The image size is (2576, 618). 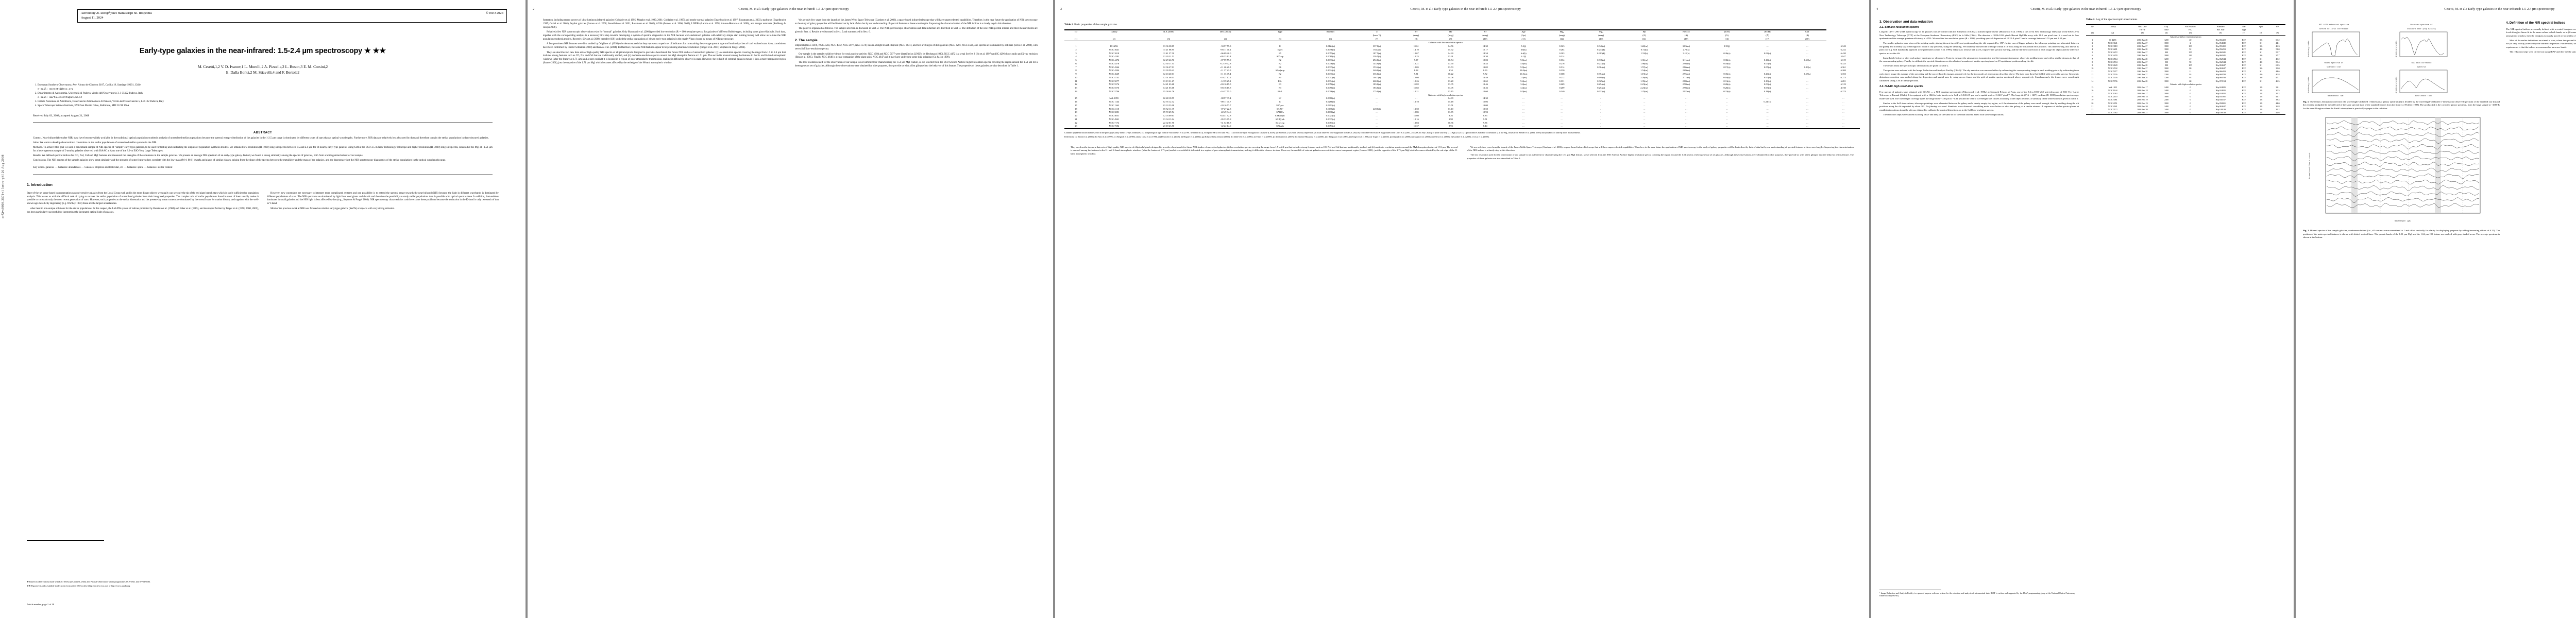 I want to click on table-2-data-cell: NGC 1362, so click(x=2112, y=94).